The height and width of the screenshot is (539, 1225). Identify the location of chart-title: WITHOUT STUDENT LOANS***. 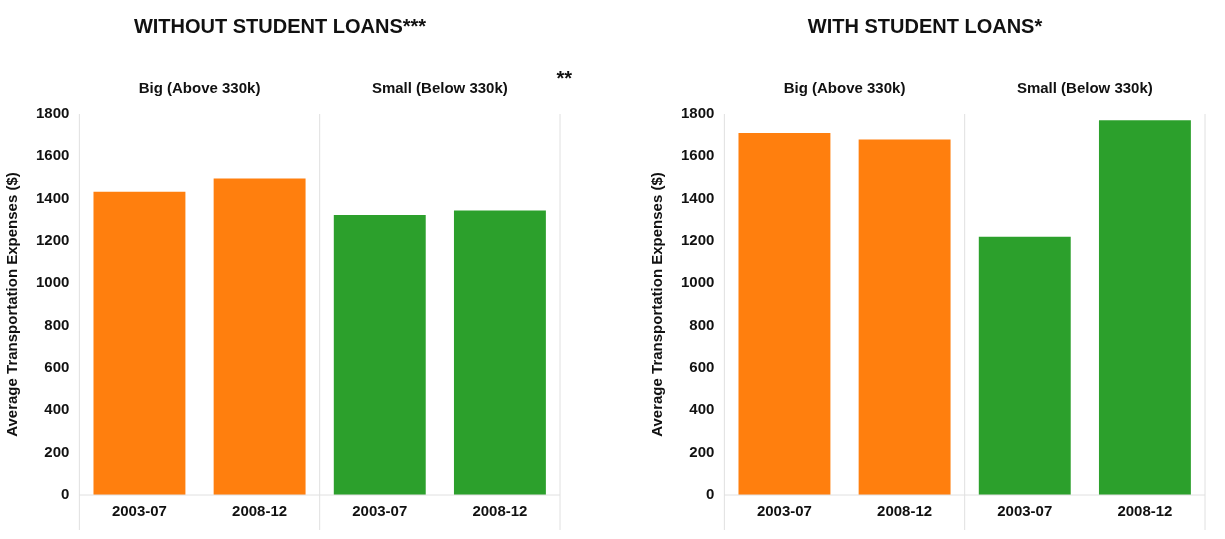
(280, 25).